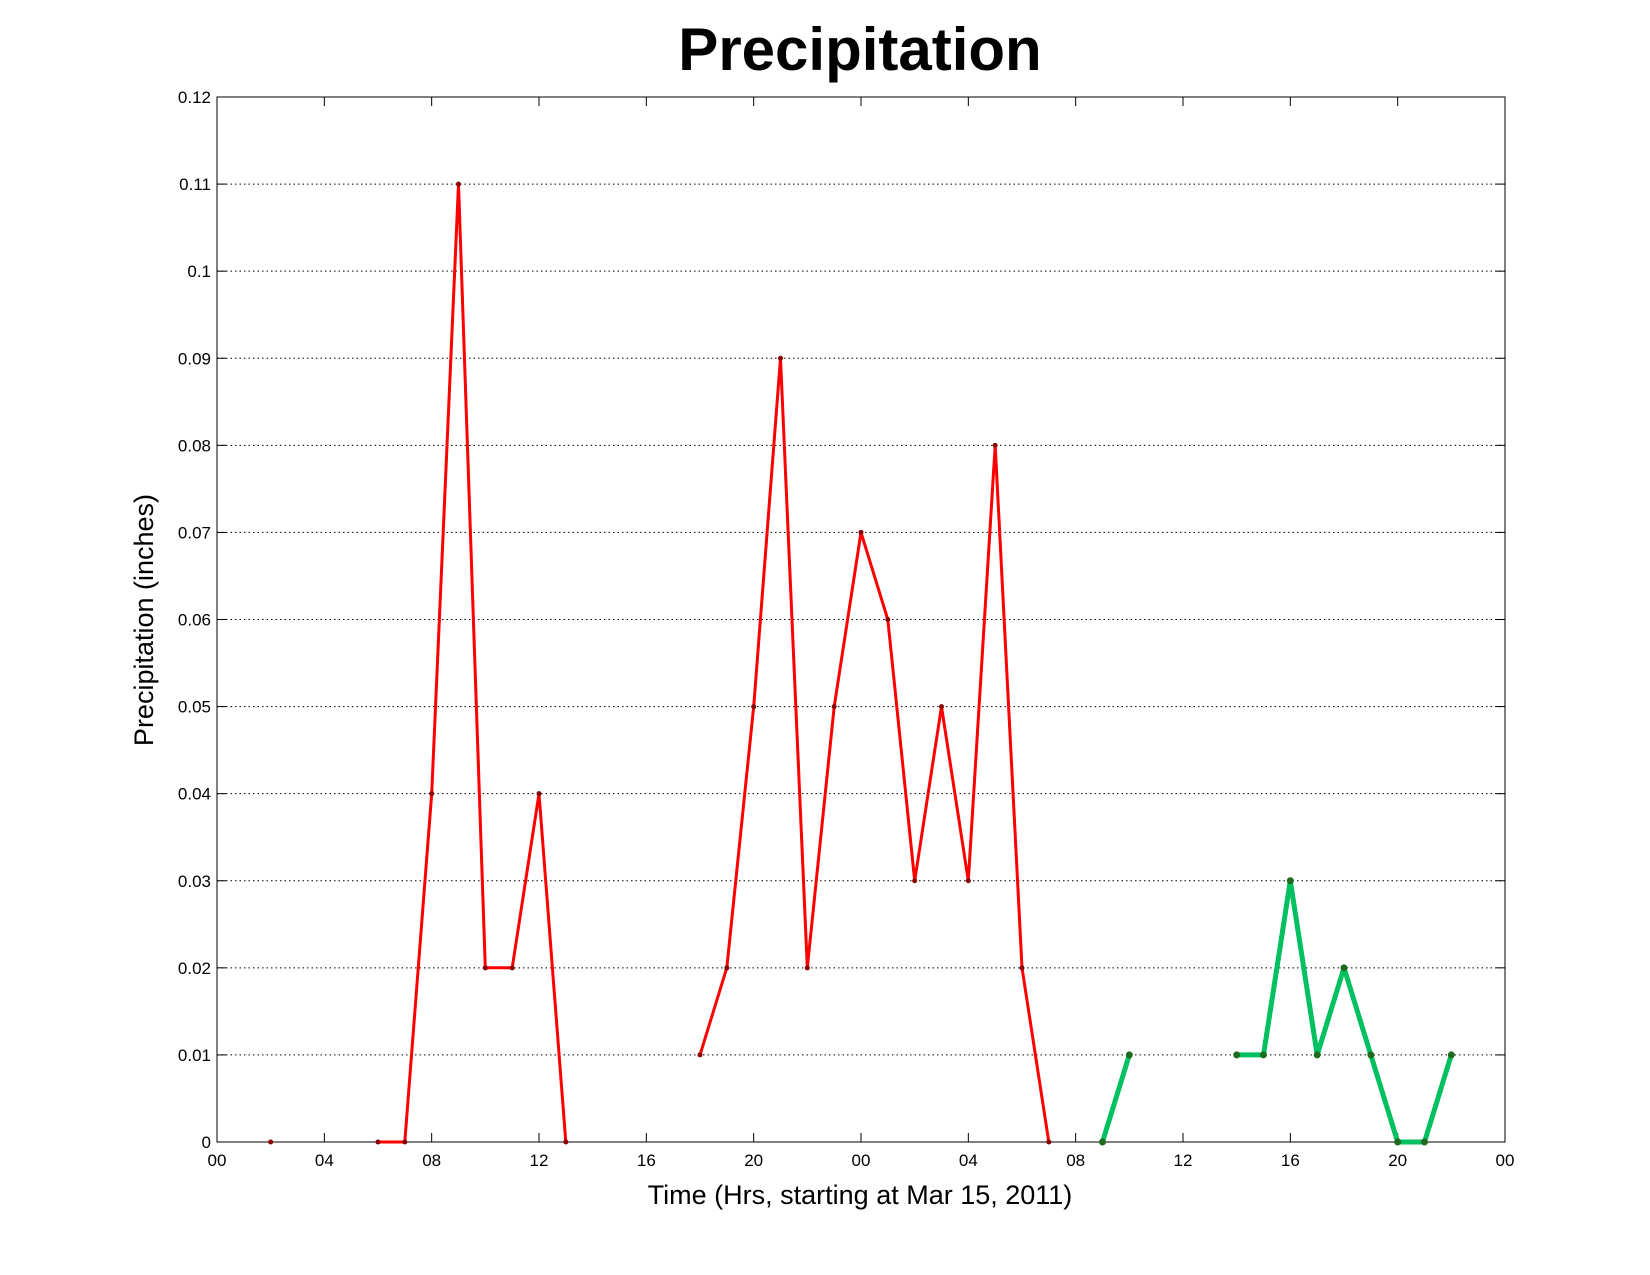 Image resolution: width=1650 pixels, height=1275 pixels. What do you see at coordinates (199, 271) in the screenshot?
I see `y-tick-label: 0.1` at bounding box center [199, 271].